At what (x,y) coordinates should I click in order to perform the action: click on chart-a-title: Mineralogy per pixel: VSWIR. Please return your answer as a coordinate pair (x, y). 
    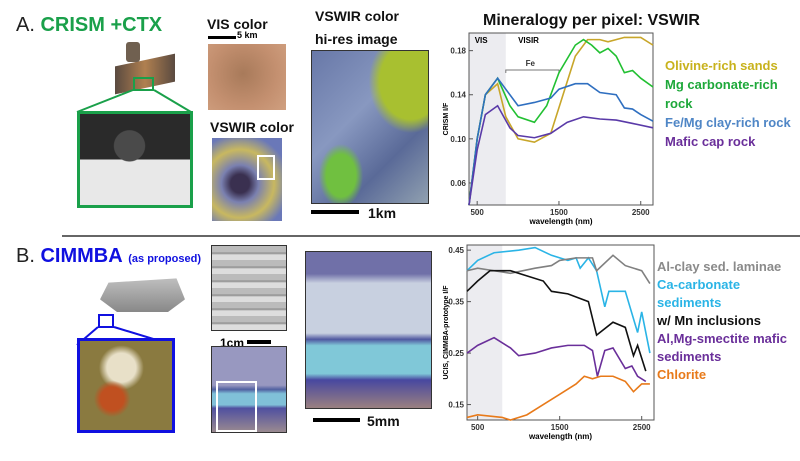
    Looking at the image, I should click on (591, 20).